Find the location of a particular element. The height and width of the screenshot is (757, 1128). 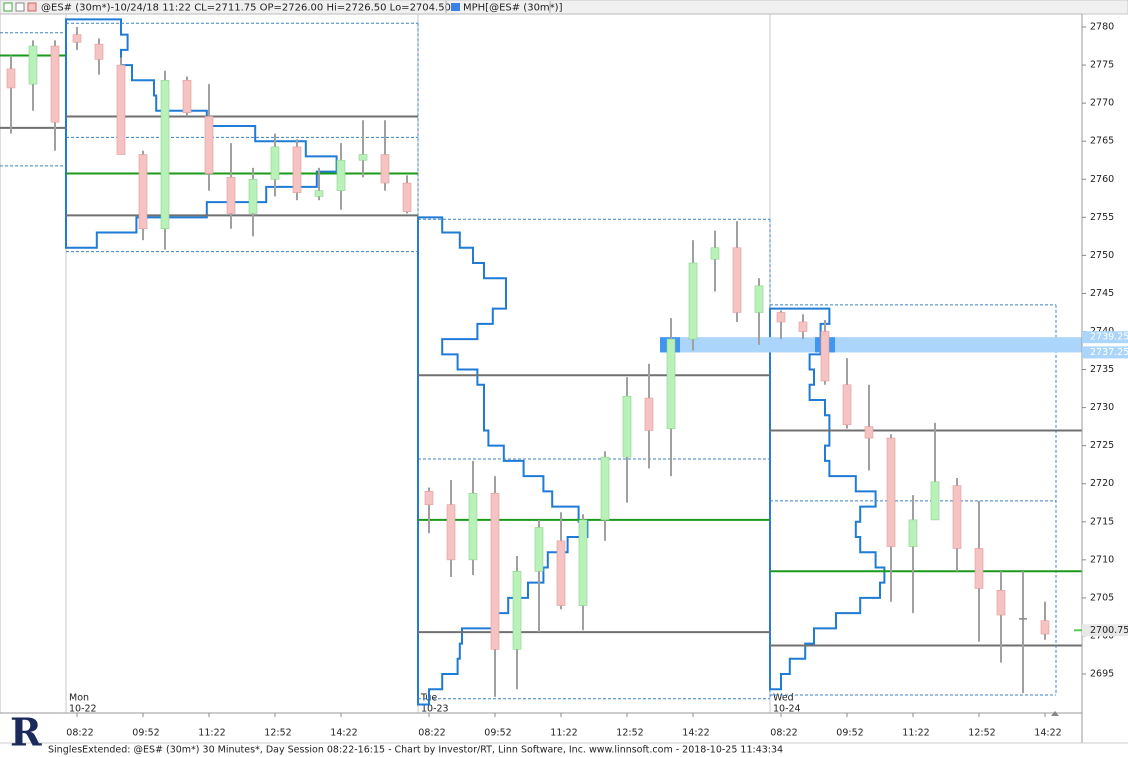

legend-swatch is located at coordinates (455, 7).